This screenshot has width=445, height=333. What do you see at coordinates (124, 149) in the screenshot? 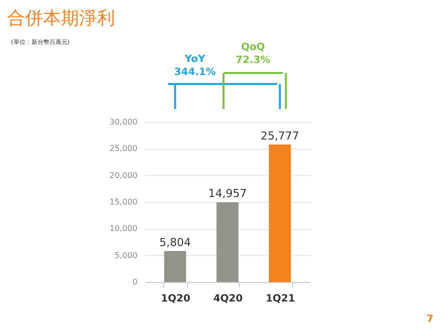
I see `y-tick-label: 25,000` at bounding box center [124, 149].